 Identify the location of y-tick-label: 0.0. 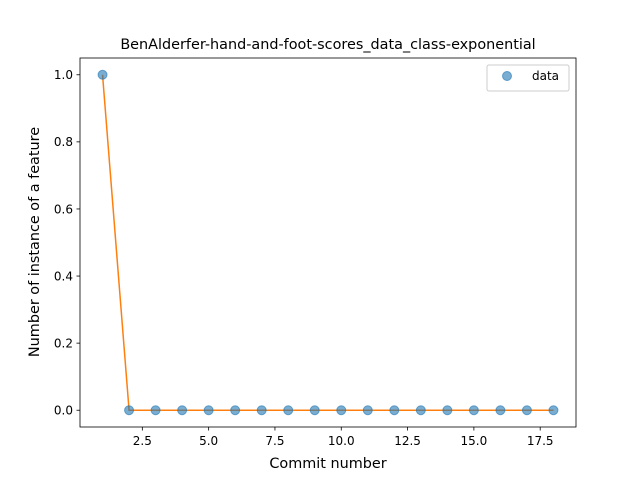
(63, 411).